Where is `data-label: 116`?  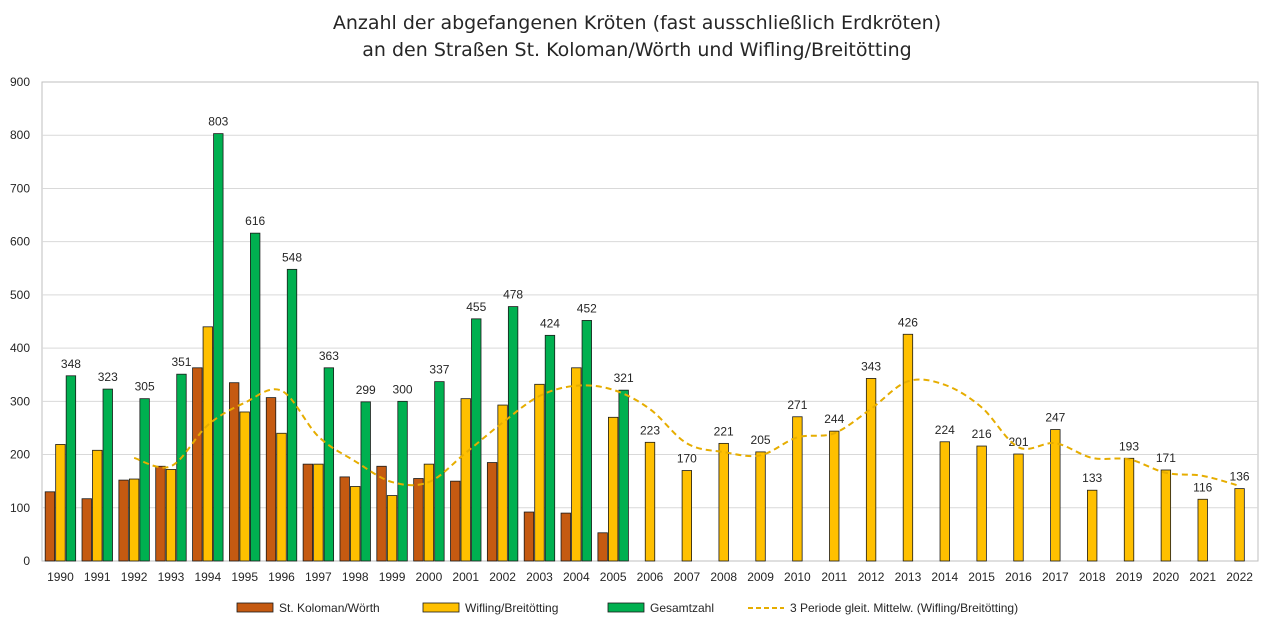 data-label: 116 is located at coordinates (1202, 487).